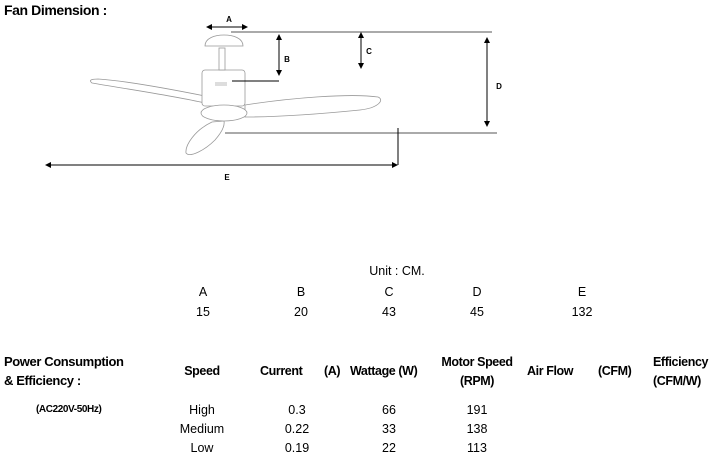 The height and width of the screenshot is (466, 720). I want to click on diagram-label-b: B, so click(287, 59).